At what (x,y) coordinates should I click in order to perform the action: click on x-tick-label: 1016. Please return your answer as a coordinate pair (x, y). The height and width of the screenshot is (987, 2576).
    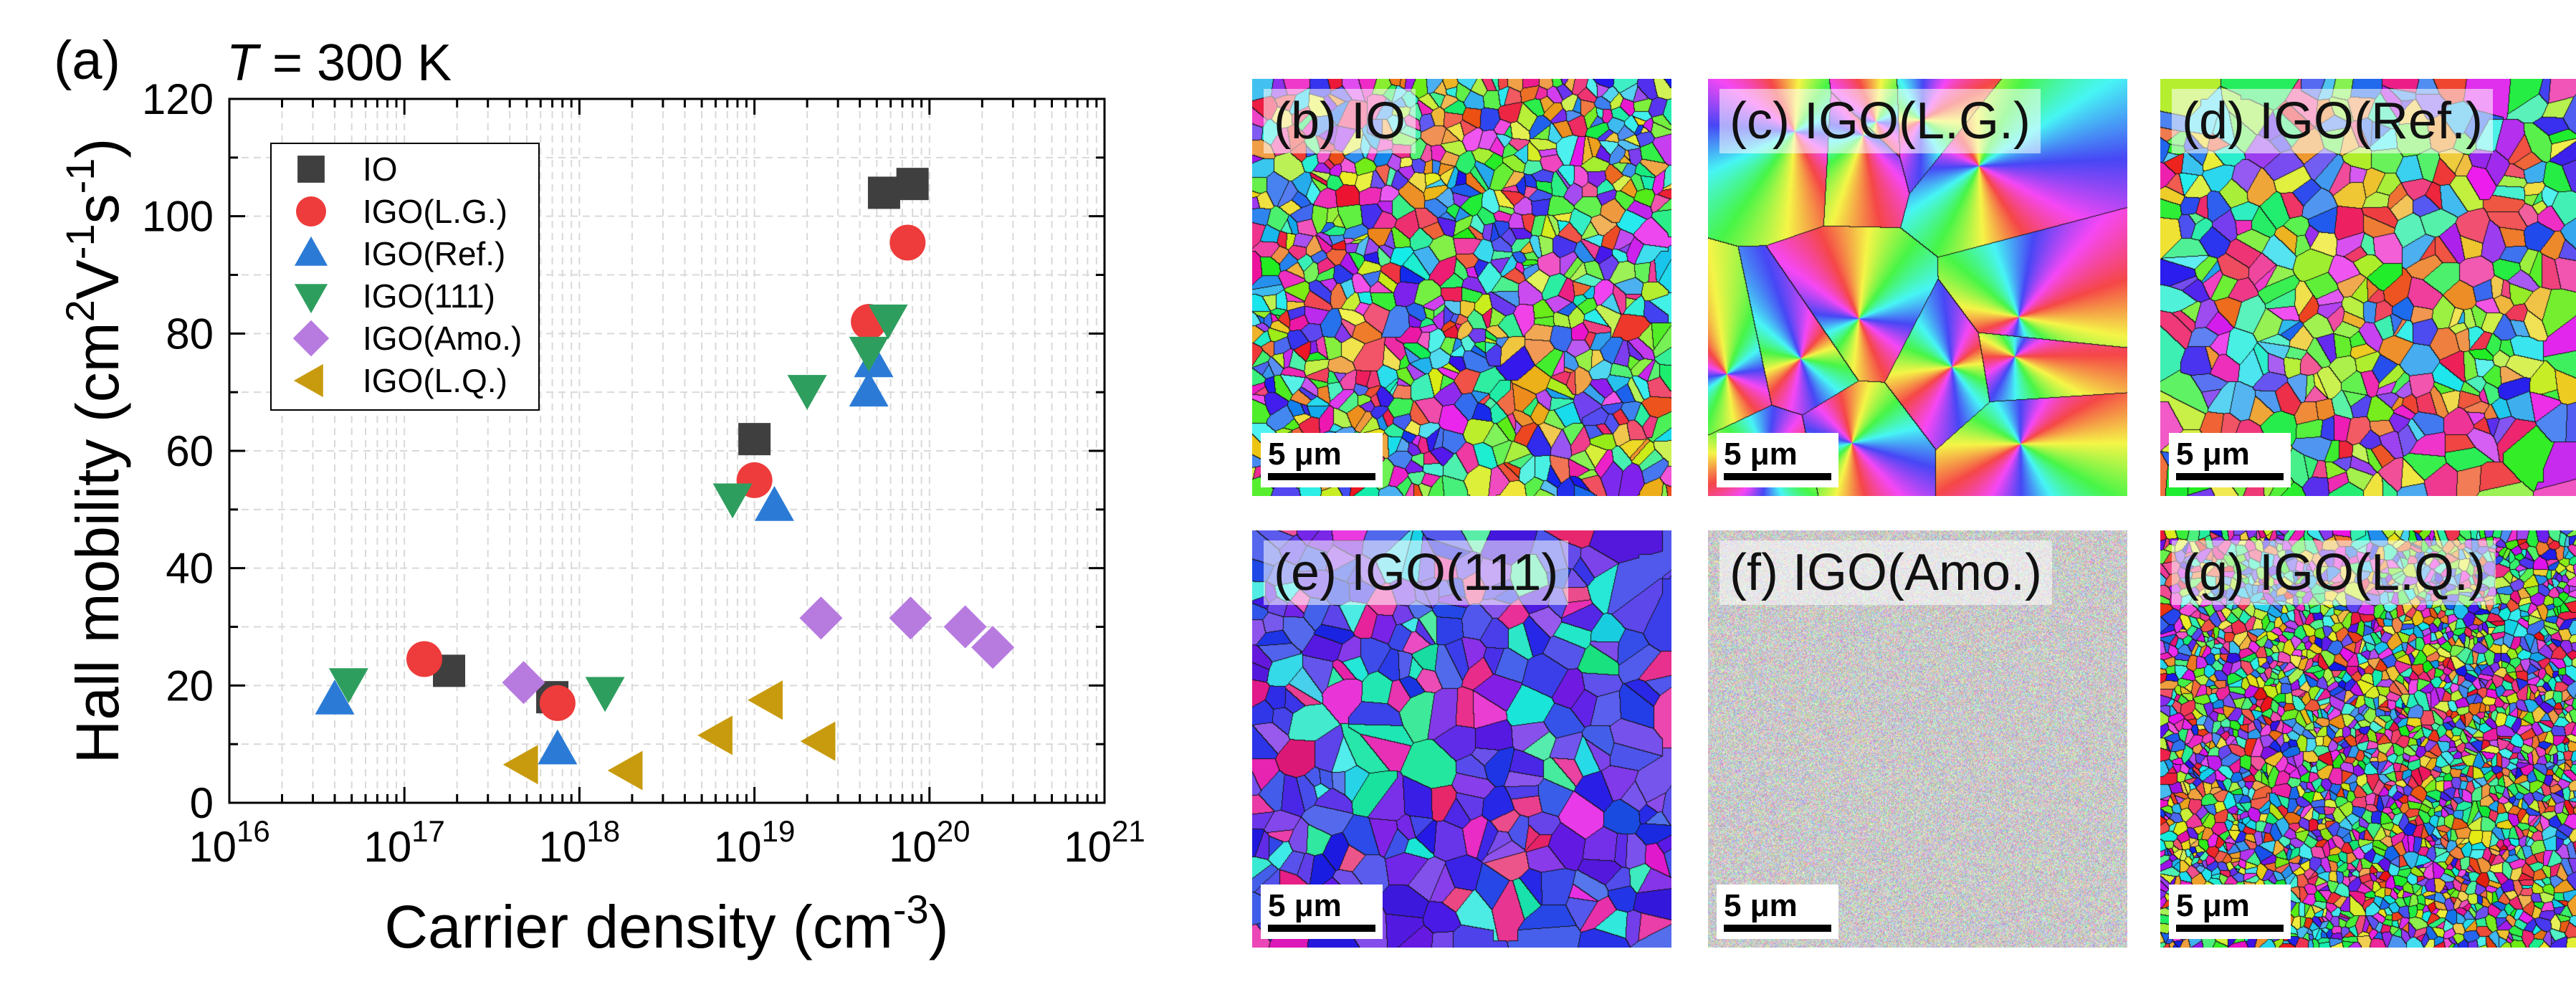
    Looking at the image, I should click on (229, 842).